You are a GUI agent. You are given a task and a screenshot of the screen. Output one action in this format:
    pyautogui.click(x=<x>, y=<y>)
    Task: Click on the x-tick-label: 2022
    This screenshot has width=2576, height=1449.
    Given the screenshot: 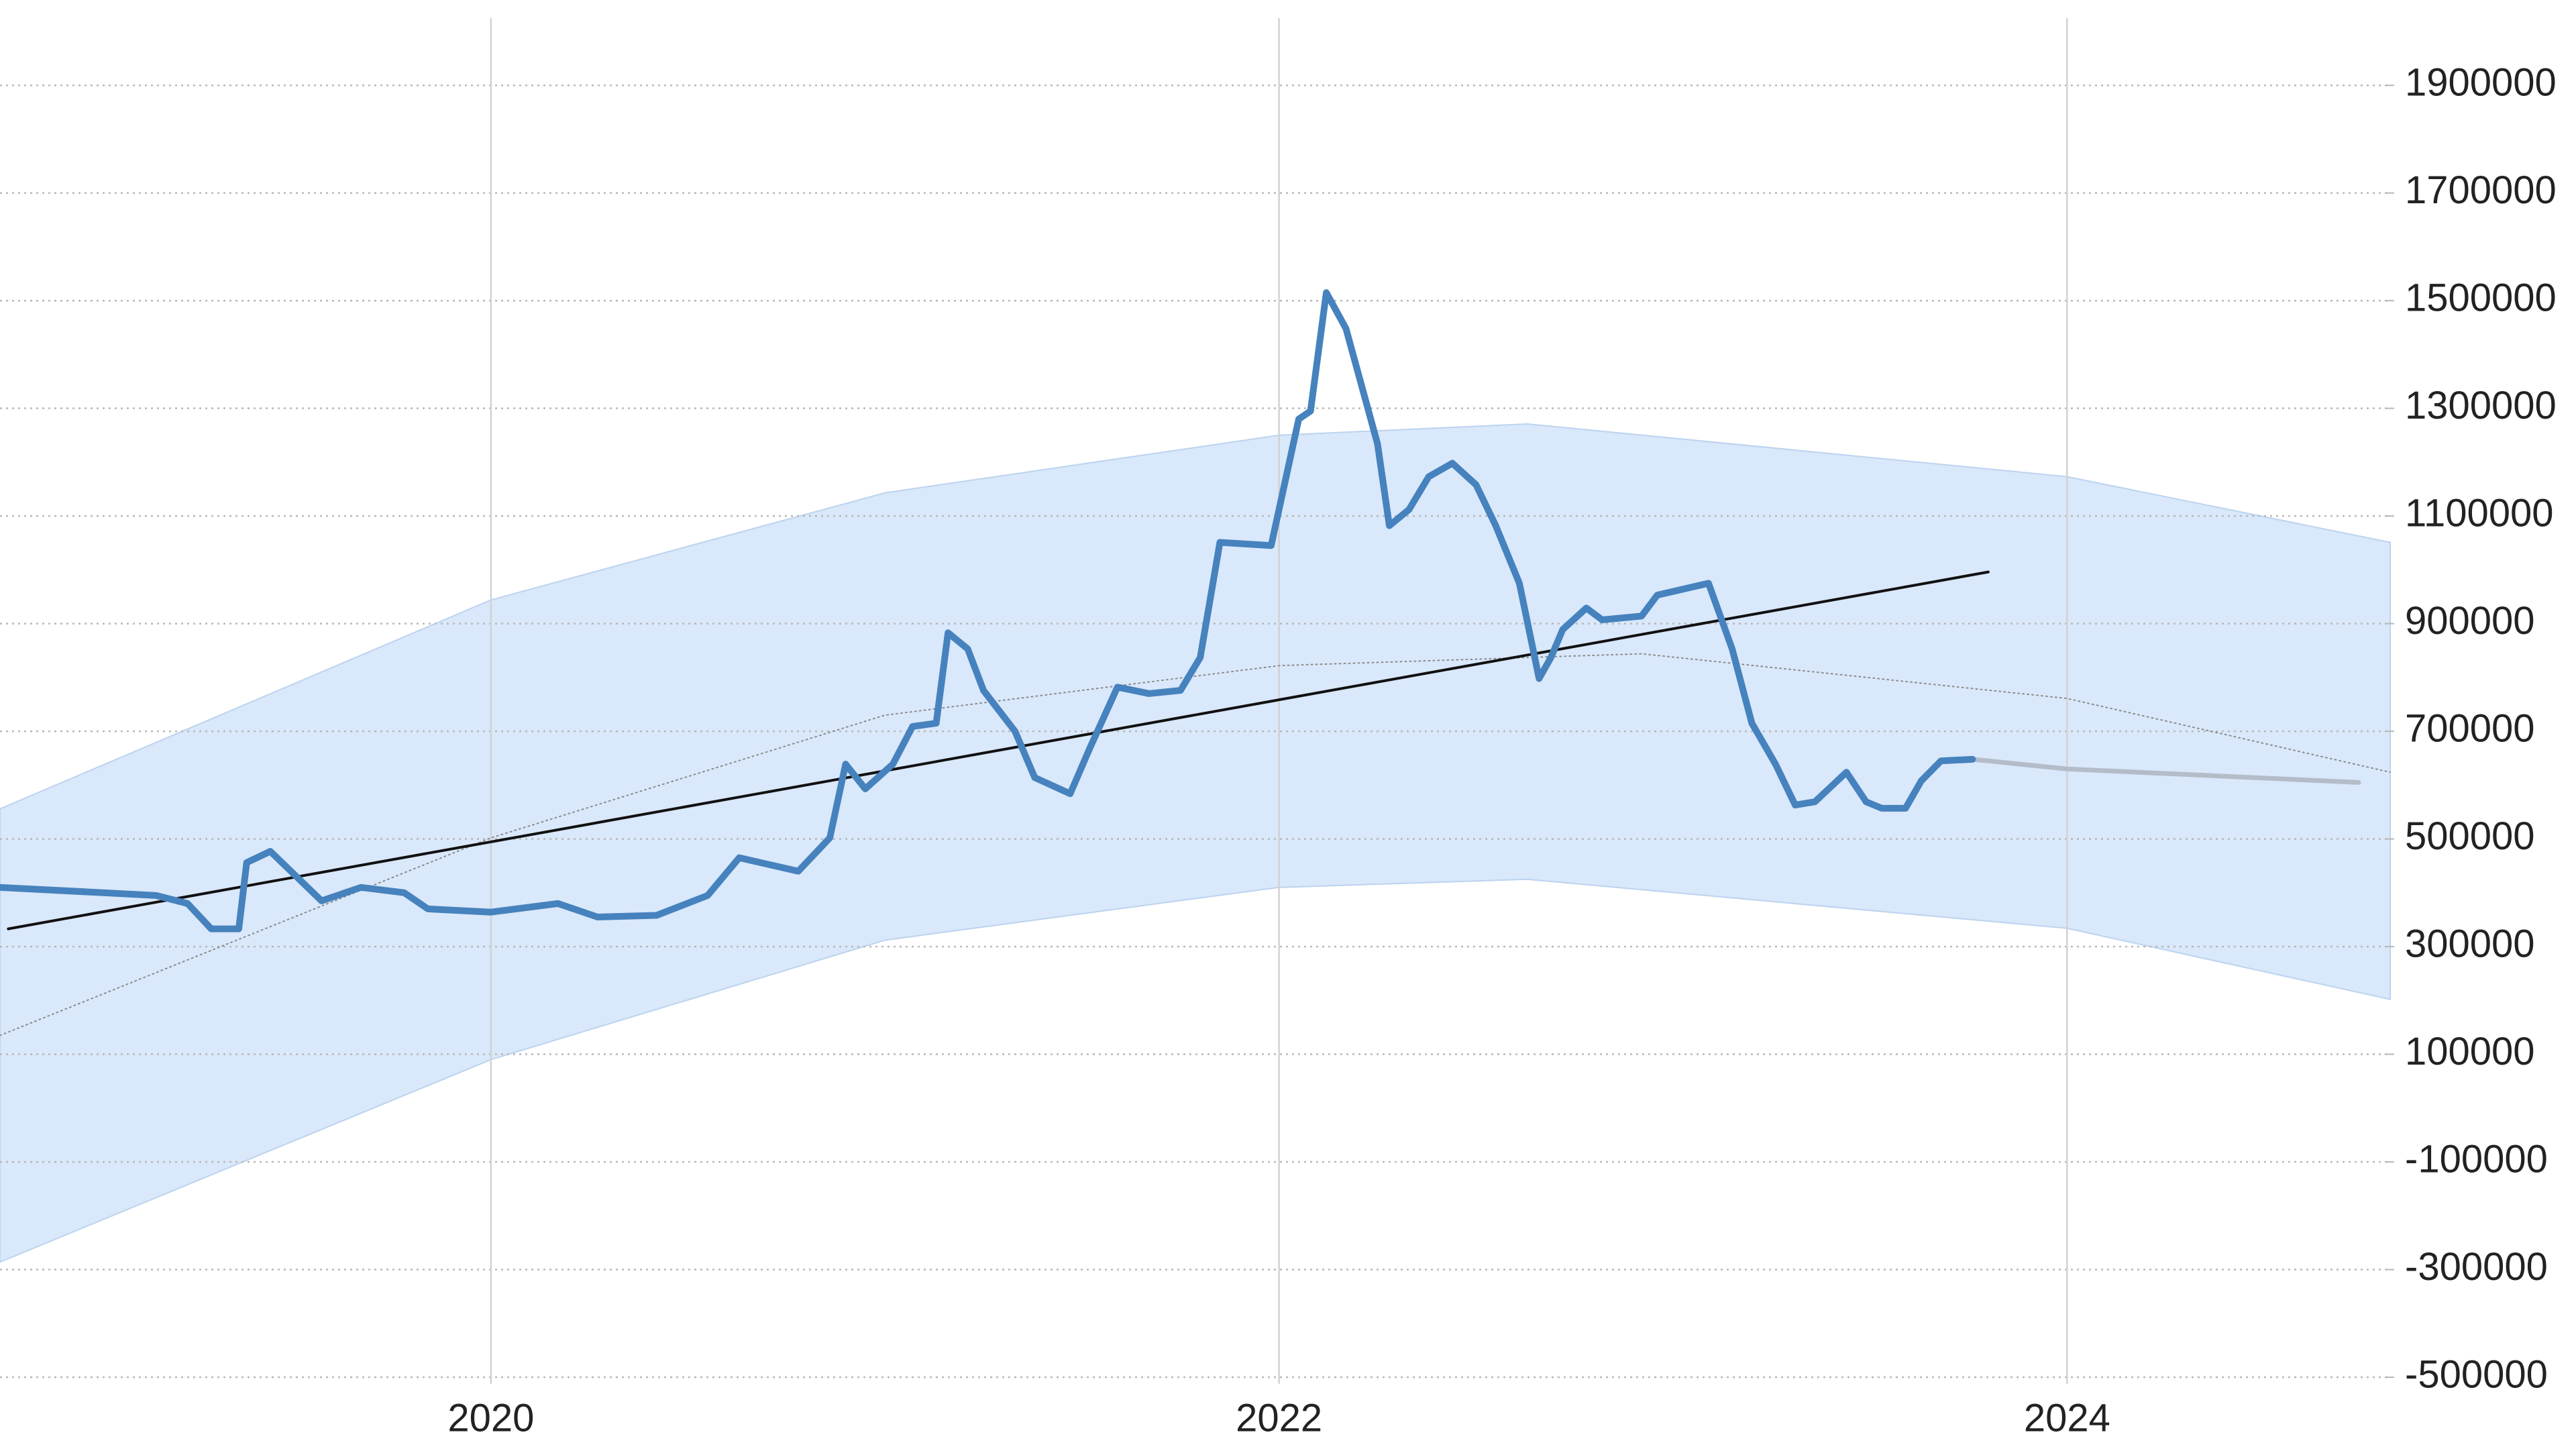 What is the action you would take?
    pyautogui.click(x=1279, y=1418)
    